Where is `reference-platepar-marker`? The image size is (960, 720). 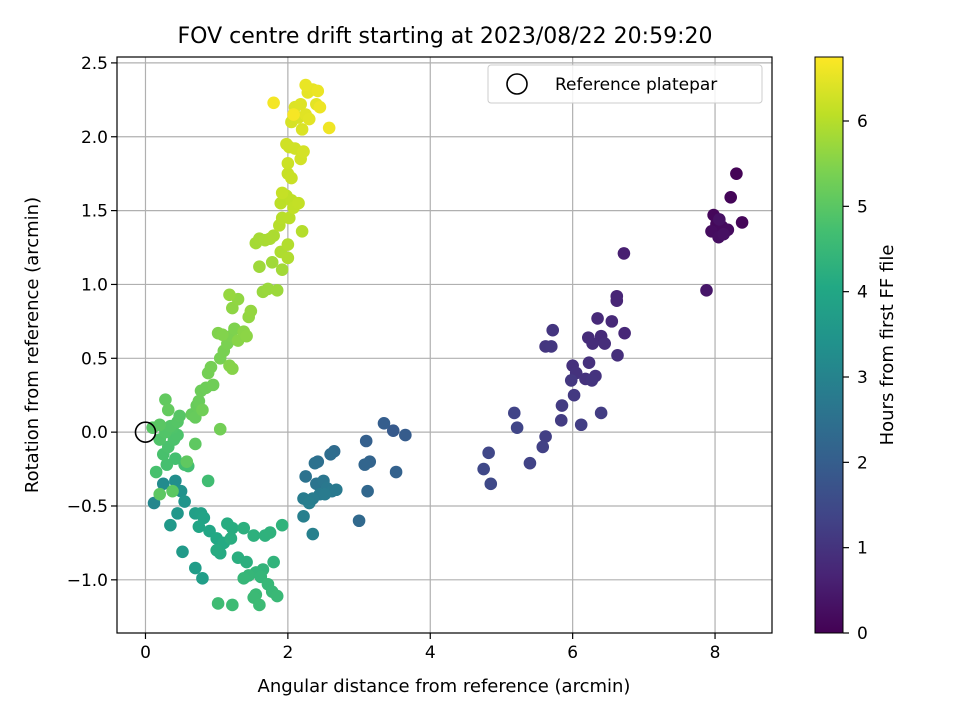 reference-platepar-marker is located at coordinates (145, 432).